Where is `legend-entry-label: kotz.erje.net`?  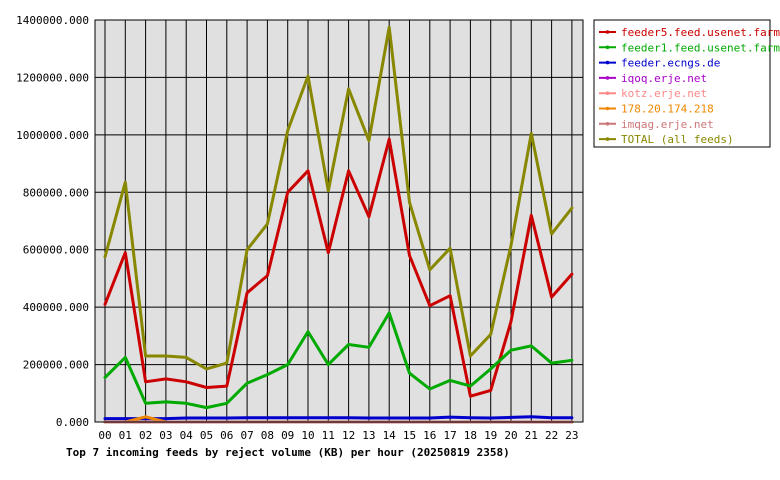
legend-entry-label: kotz.erje.net is located at coordinates (664, 93).